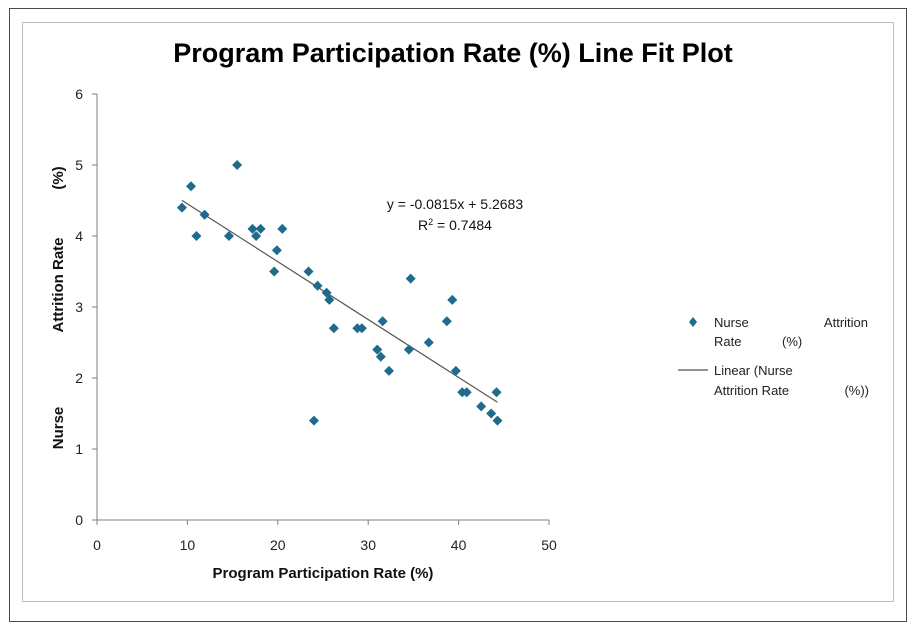  I want to click on legend-series-part-2: Attrition, so click(846, 322).